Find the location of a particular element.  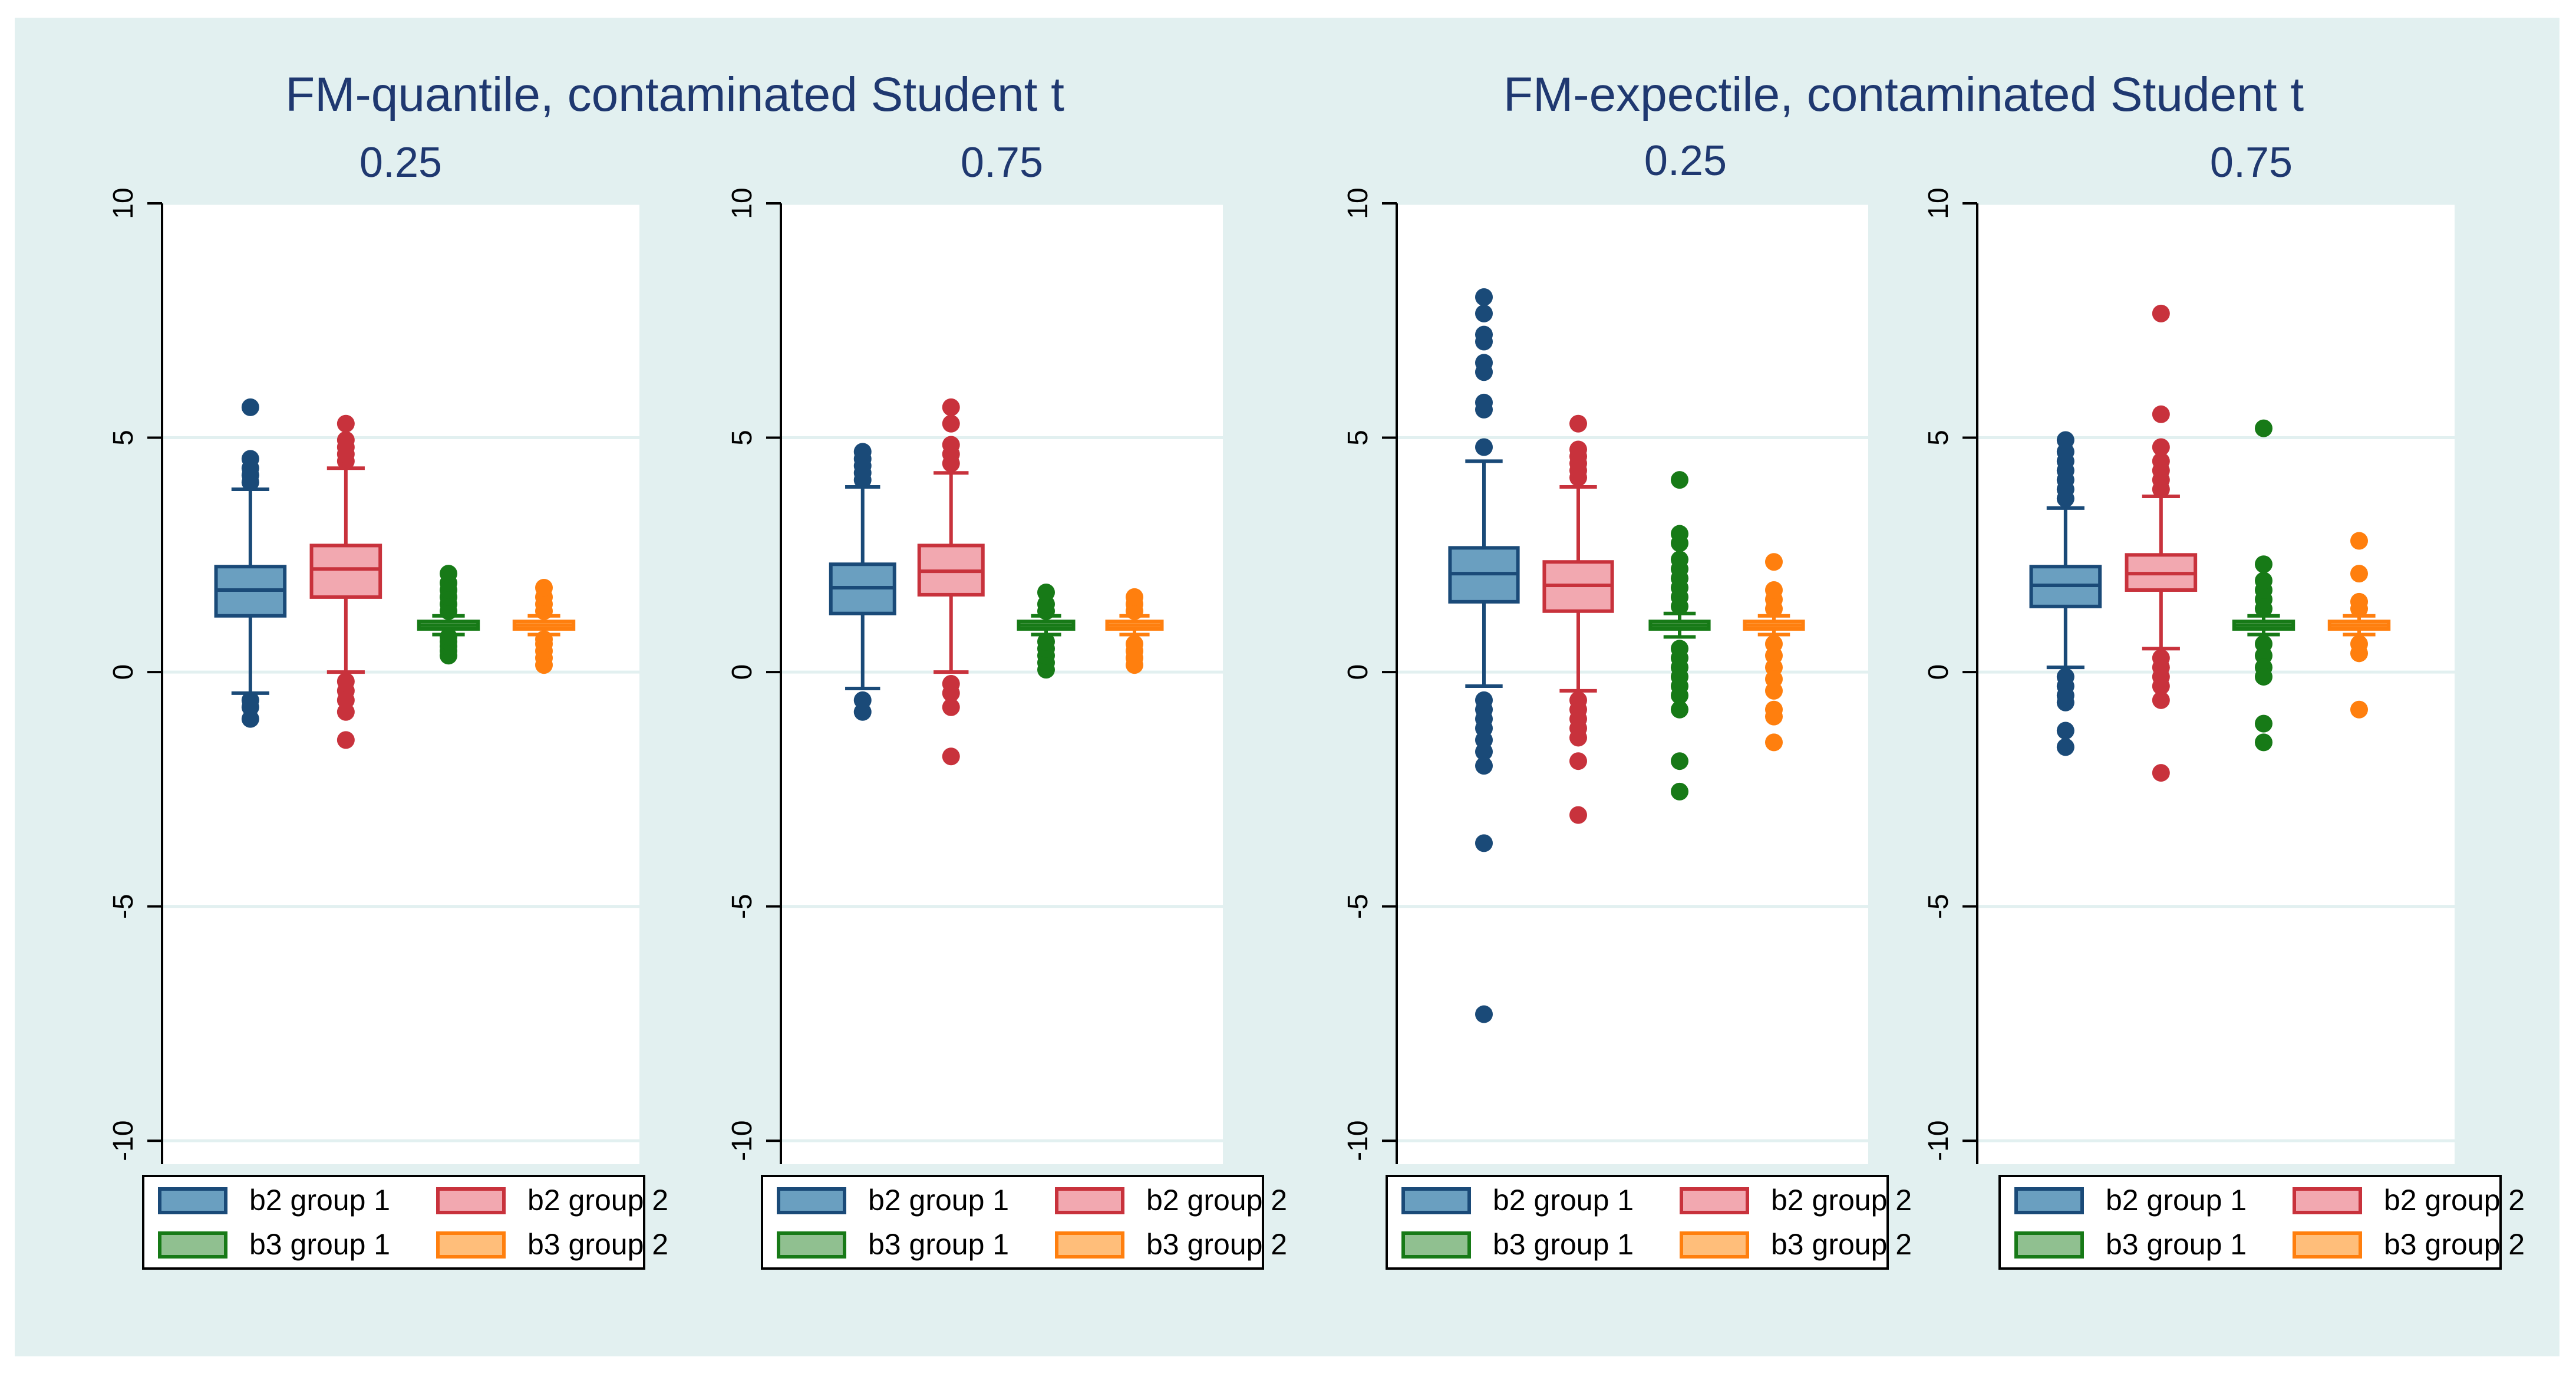

legend-label: b2 group 1 is located at coordinates (939, 1200).